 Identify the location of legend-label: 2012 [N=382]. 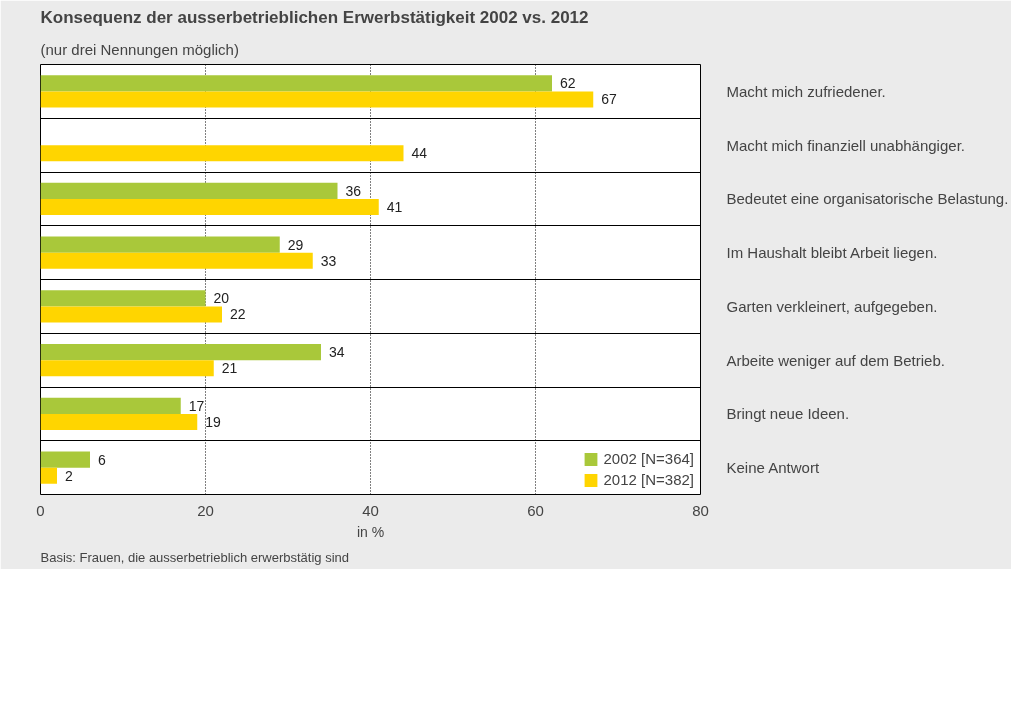
(648, 479).